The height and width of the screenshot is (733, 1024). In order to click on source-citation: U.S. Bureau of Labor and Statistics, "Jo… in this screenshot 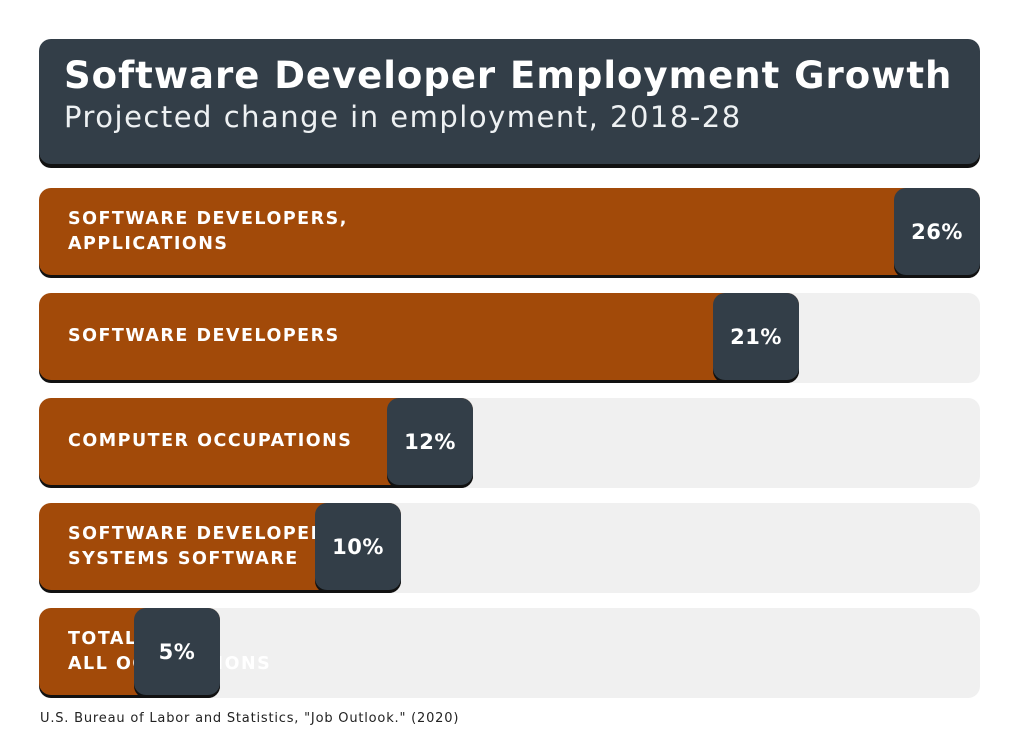, I will do `click(250, 718)`.